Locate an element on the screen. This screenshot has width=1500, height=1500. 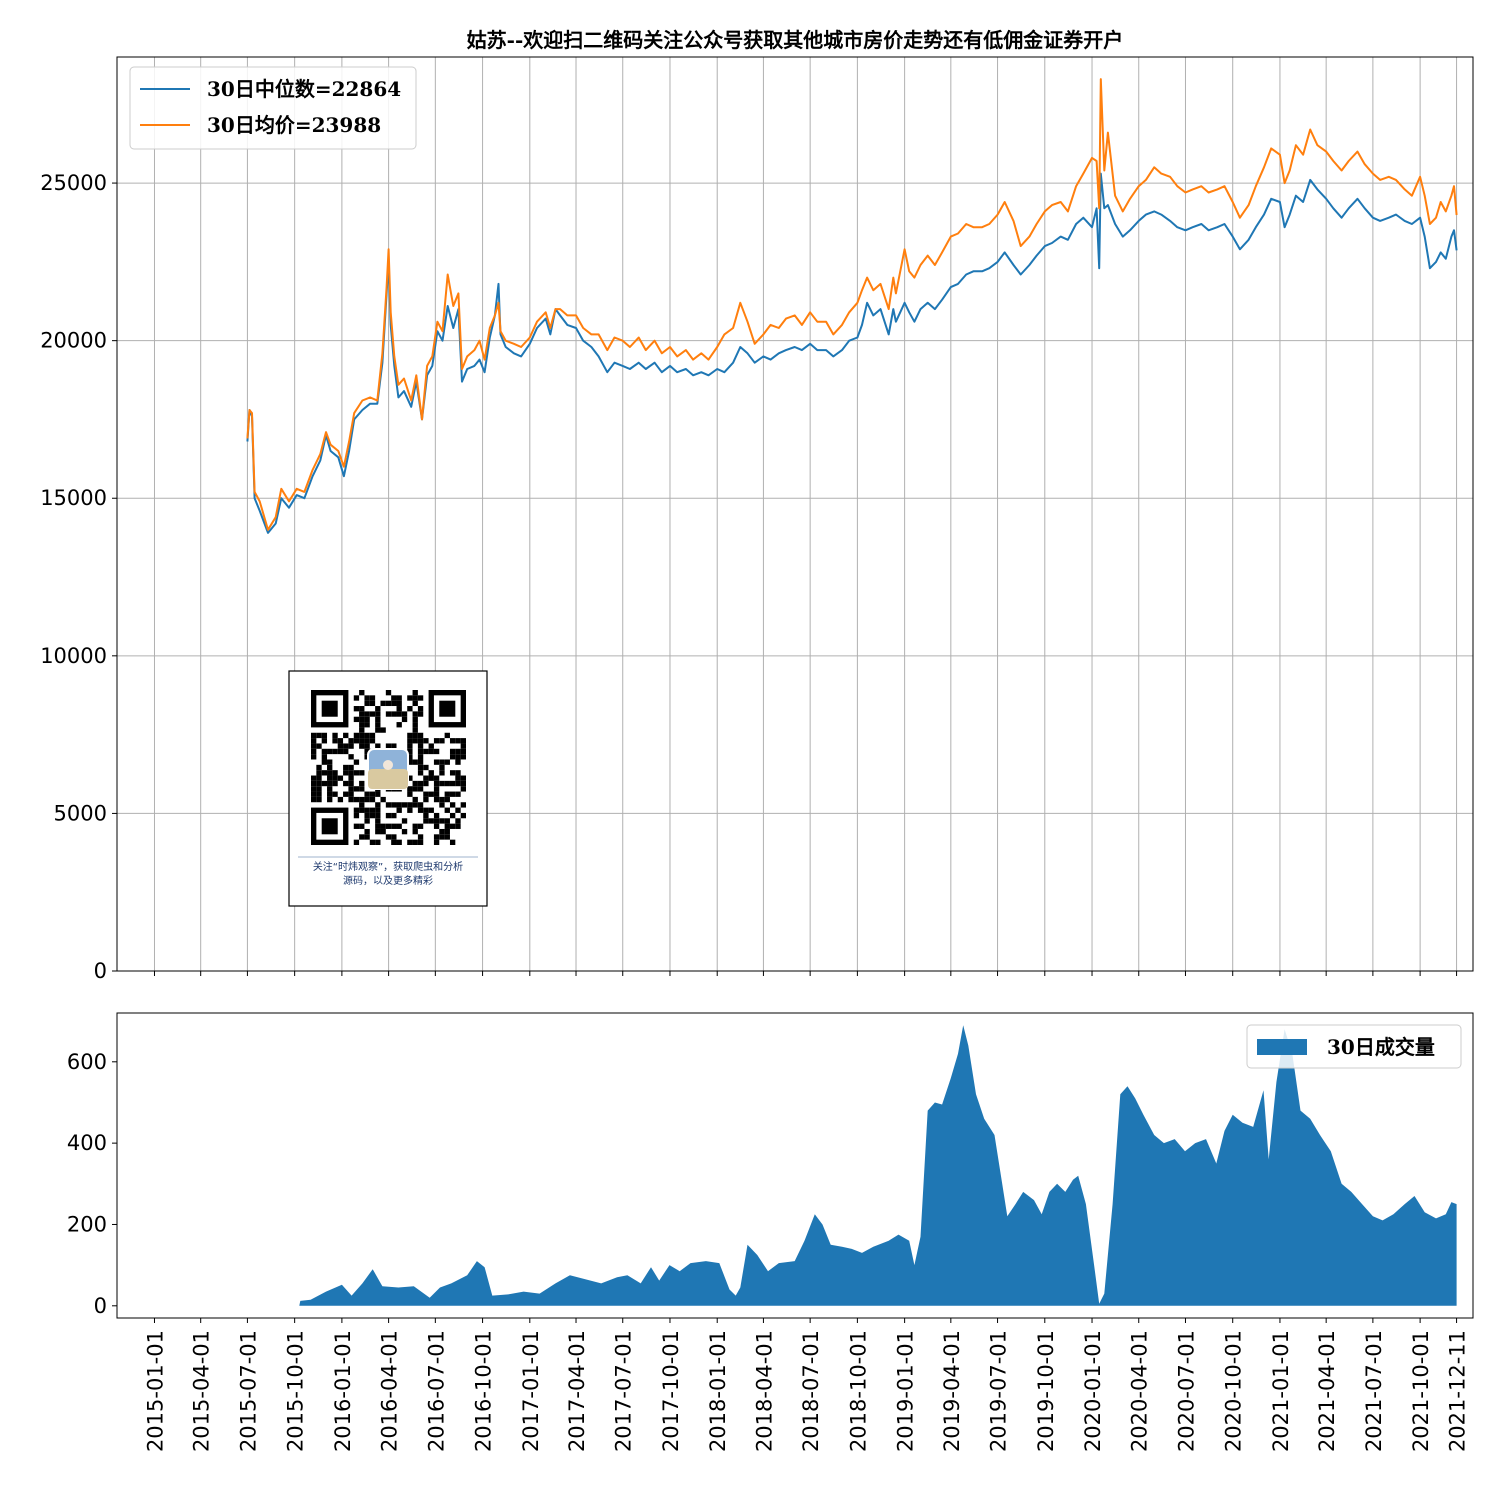
volume-y-tick-label: 200 is located at coordinates (87, 1224).